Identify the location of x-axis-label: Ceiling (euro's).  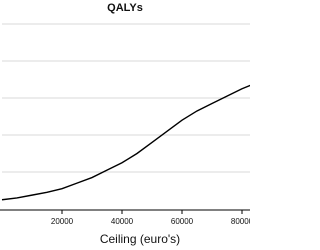
(140, 239).